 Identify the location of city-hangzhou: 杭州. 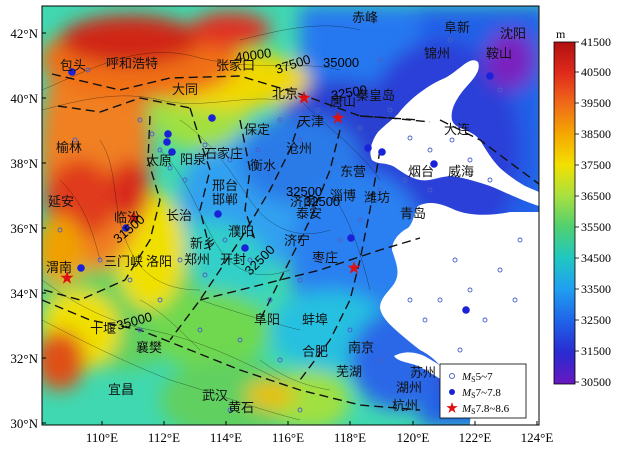
(405, 406).